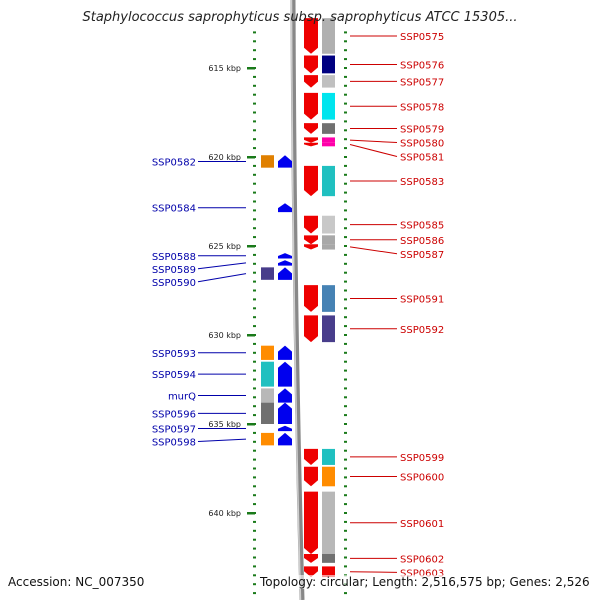 The image size is (600, 600). Describe the element at coordinates (422, 458) in the screenshot. I see `forward-gene-label: SSP0599` at that location.